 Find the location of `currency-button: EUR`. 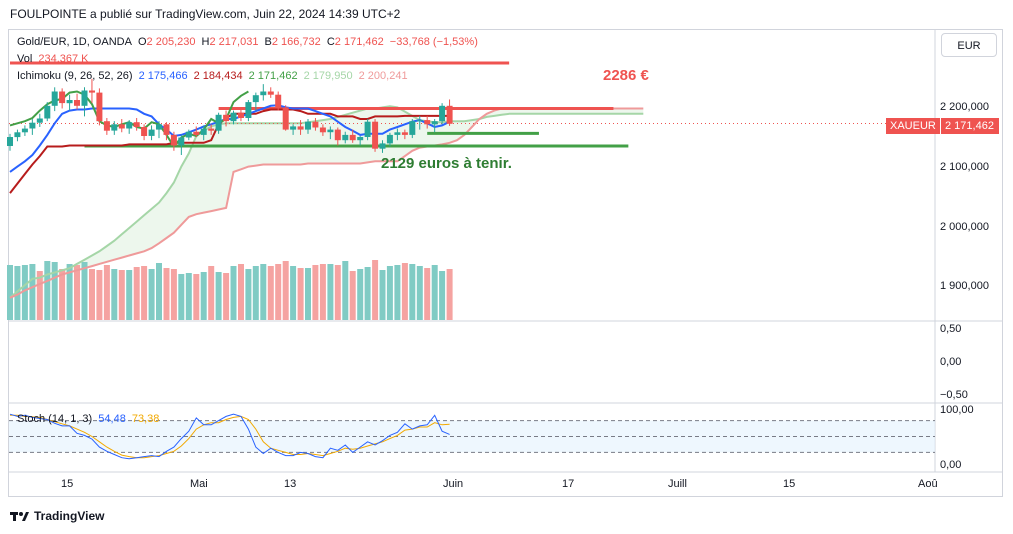

currency-button: EUR is located at coordinates (969, 45).